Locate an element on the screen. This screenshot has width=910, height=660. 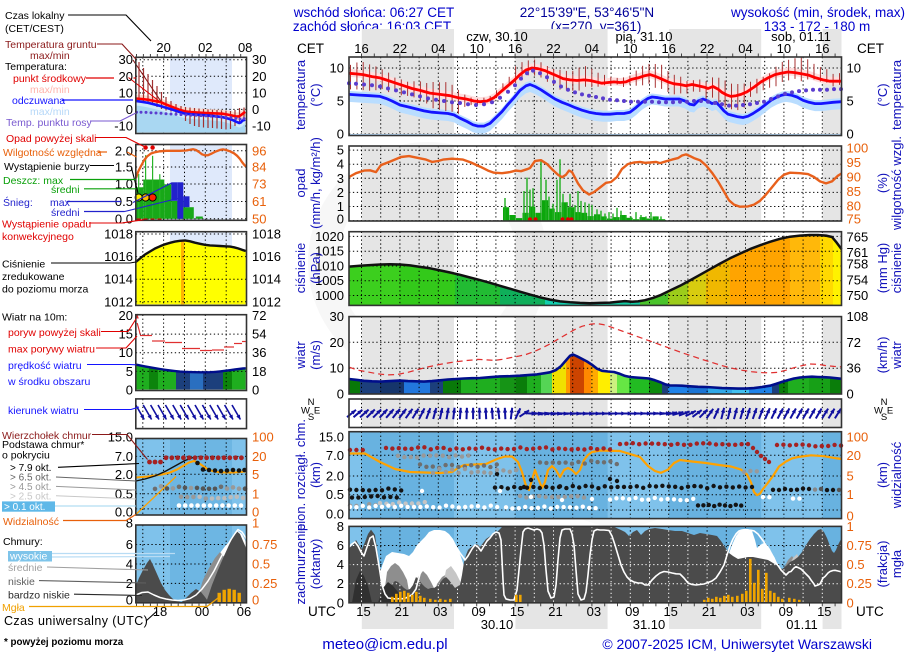
svg-text: Ciśnienie is located at coordinates (23, 265).